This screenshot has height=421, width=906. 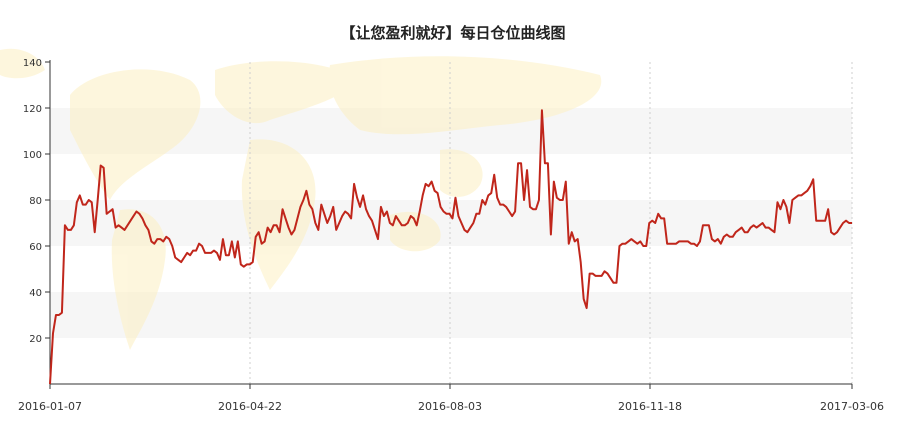 I want to click on y-tick-label: 100, so click(x=32, y=155).